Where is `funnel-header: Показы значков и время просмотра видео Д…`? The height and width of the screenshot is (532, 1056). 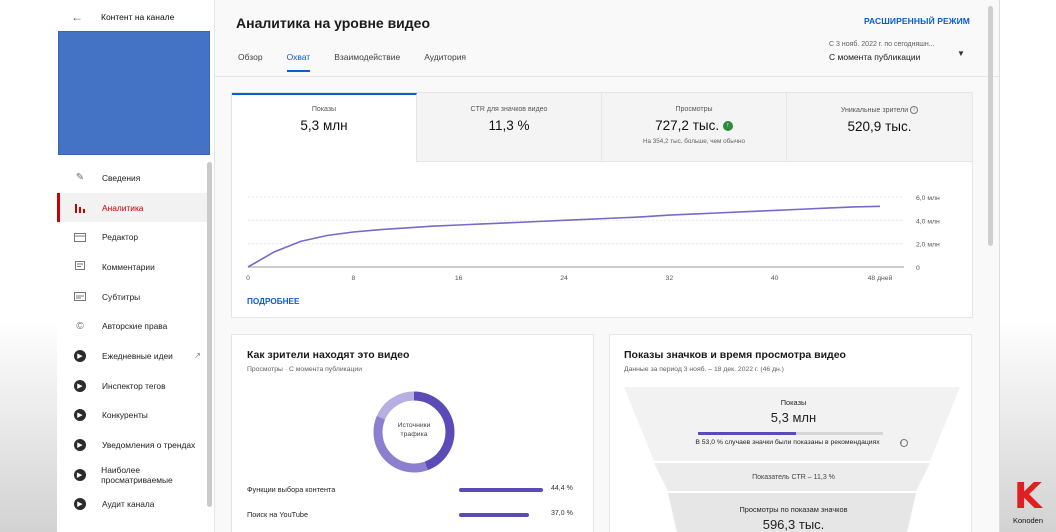
funnel-header: Показы значков и время просмотра видео Д… is located at coordinates (735, 361).